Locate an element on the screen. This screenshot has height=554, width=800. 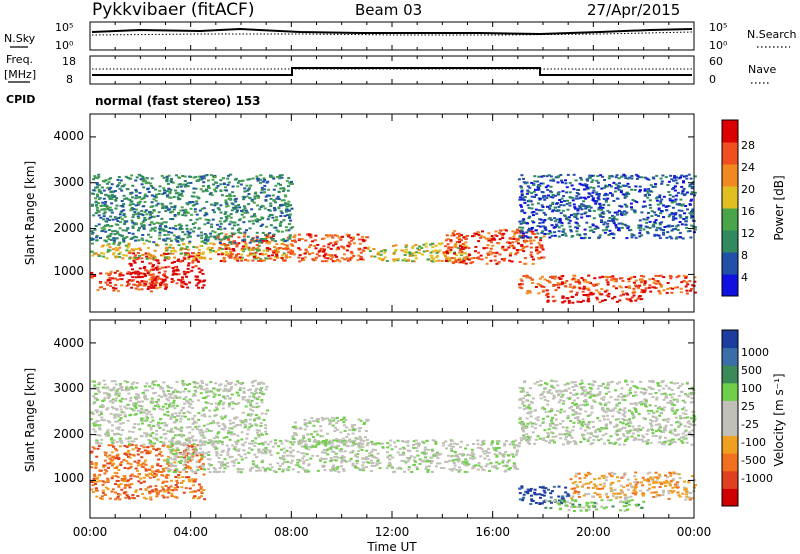
noise-tick-high-left: 10⁵ is located at coordinates (64, 27).